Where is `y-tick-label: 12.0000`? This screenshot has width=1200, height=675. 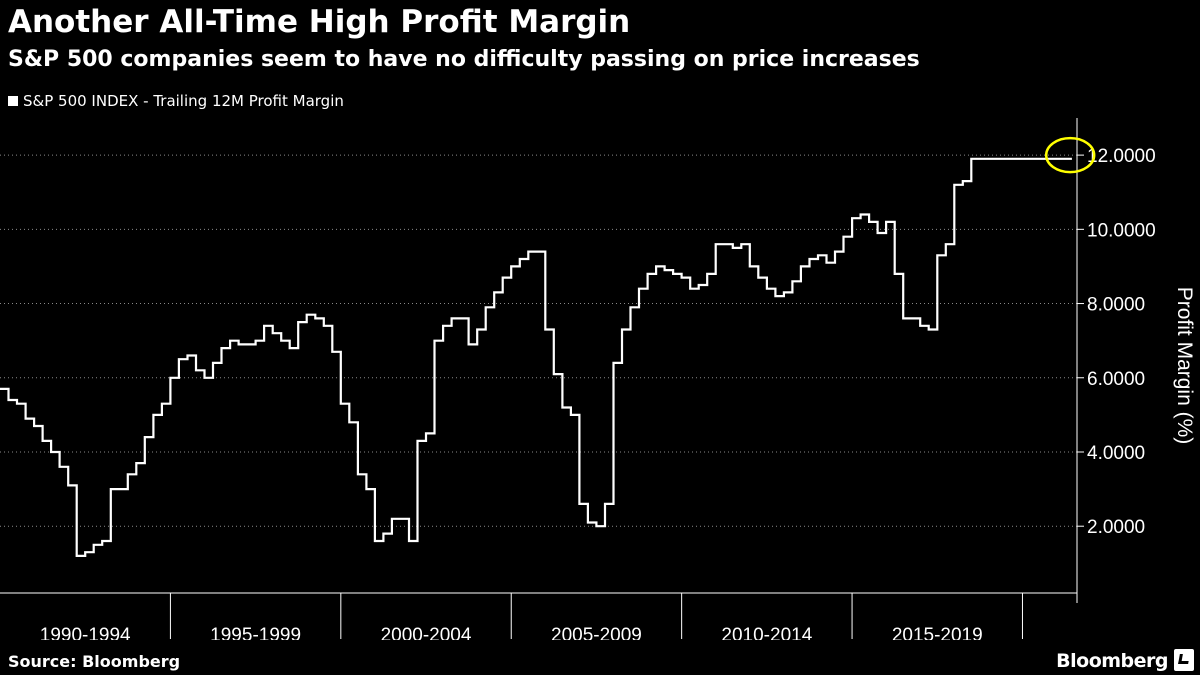 y-tick-label: 12.0000 is located at coordinates (1121, 156).